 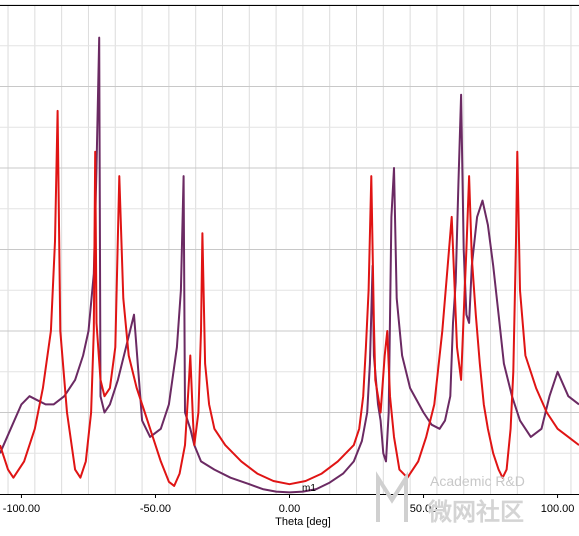 What do you see at coordinates (477, 481) in the screenshot?
I see `watermark-line1: Academic R&D` at bounding box center [477, 481].